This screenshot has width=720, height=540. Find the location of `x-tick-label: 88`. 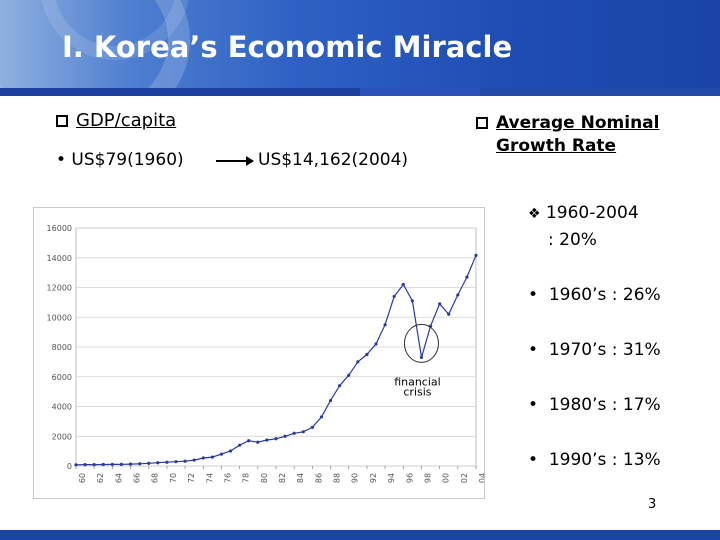

x-tick-label: 88 is located at coordinates (337, 478).